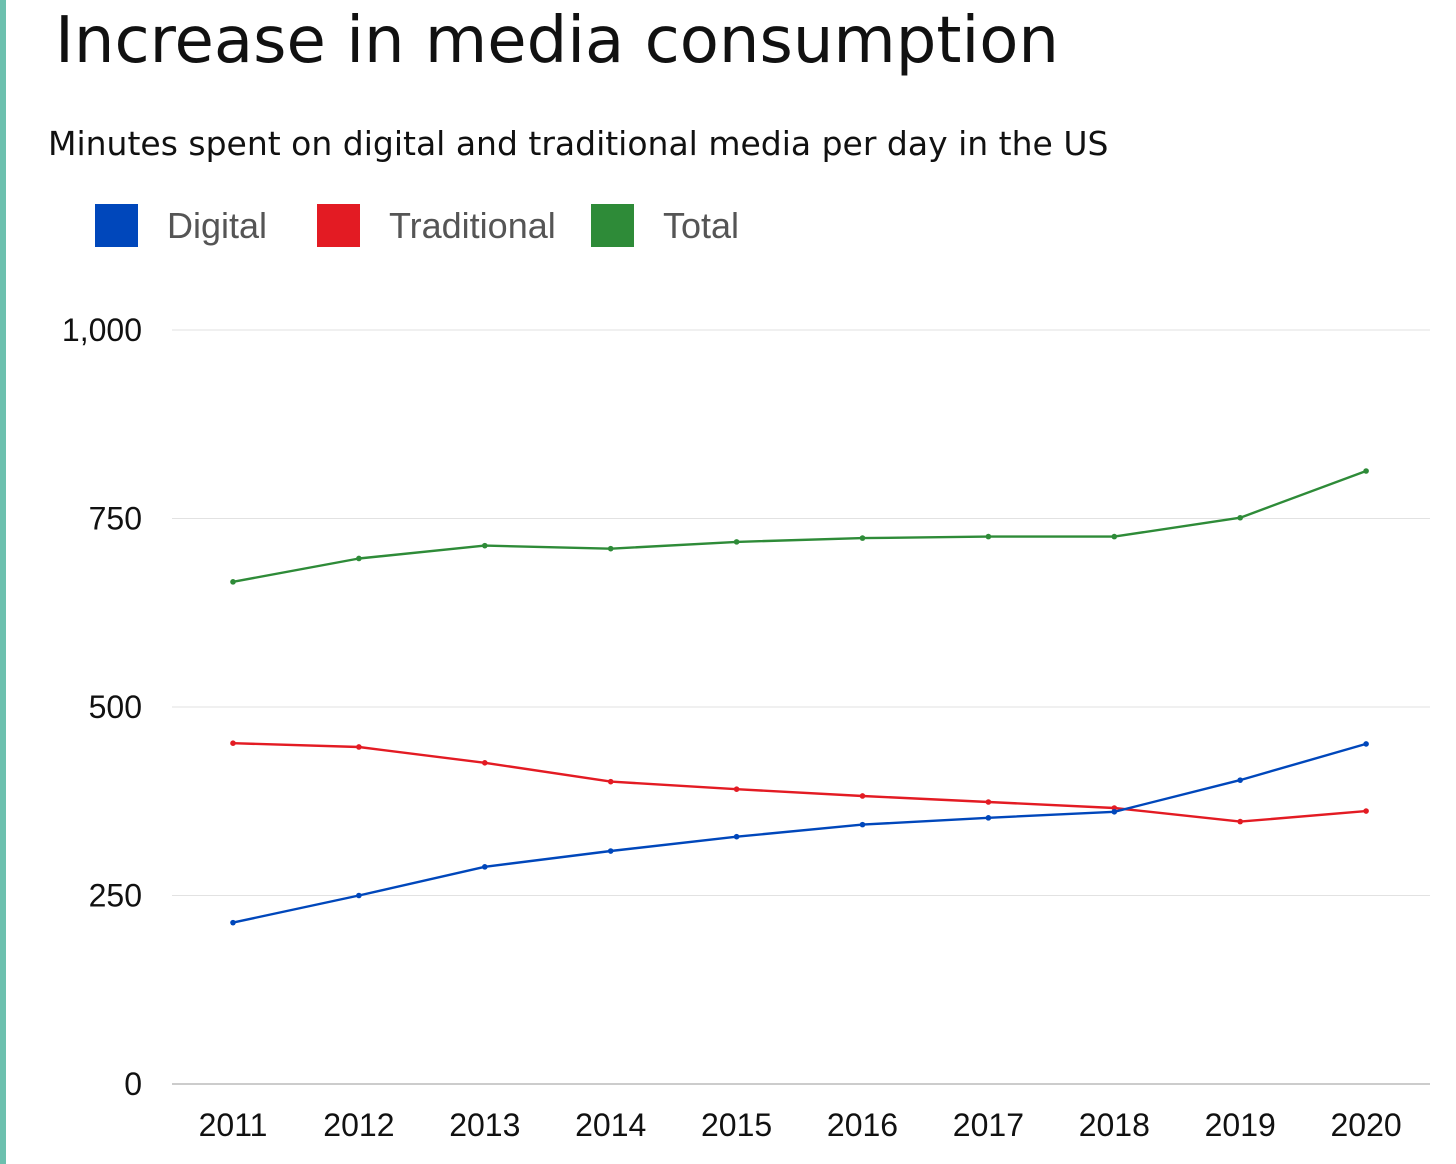  I want to click on legend-label-digital: Digital, so click(217, 225).